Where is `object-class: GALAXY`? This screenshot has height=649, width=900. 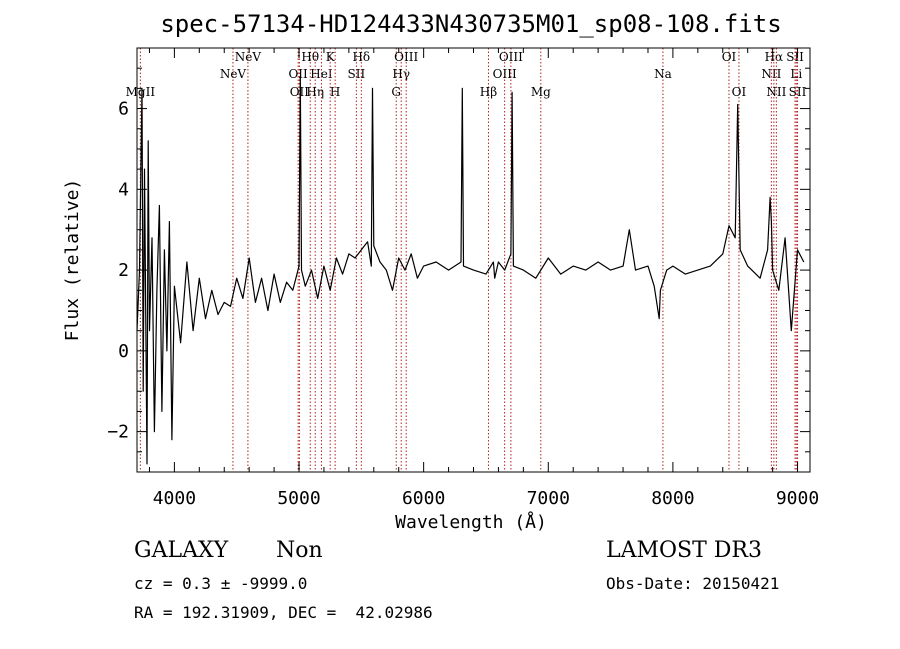 object-class: GALAXY is located at coordinates (181, 550).